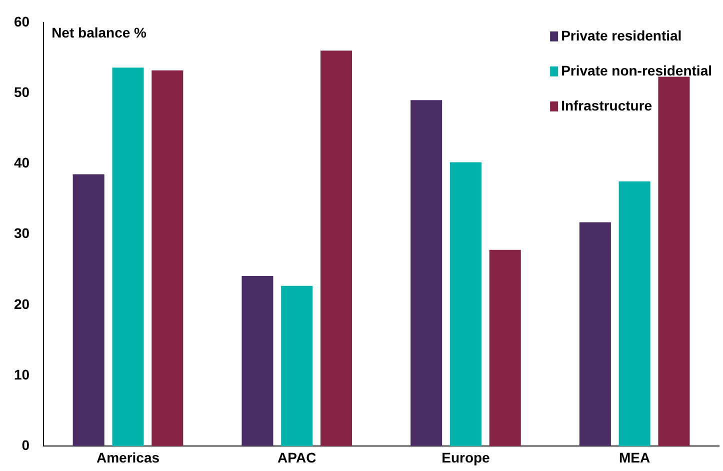 The width and height of the screenshot is (723, 471). I want to click on y-tick-label: 30, so click(22, 233).